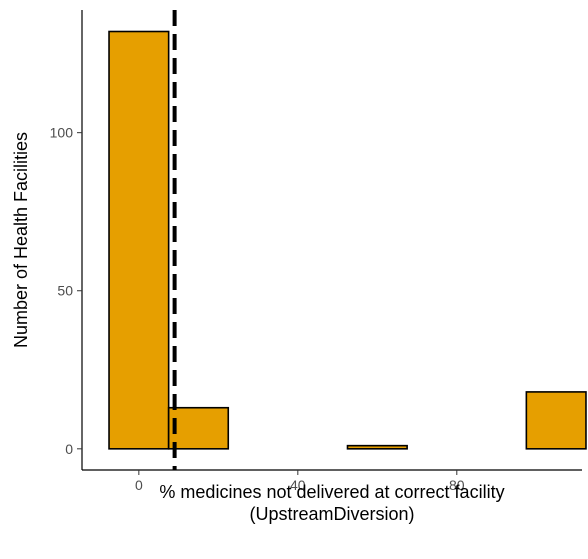 The width and height of the screenshot is (588, 559). I want to click on y-axis-title: Number of Health Facilities, so click(21, 240).